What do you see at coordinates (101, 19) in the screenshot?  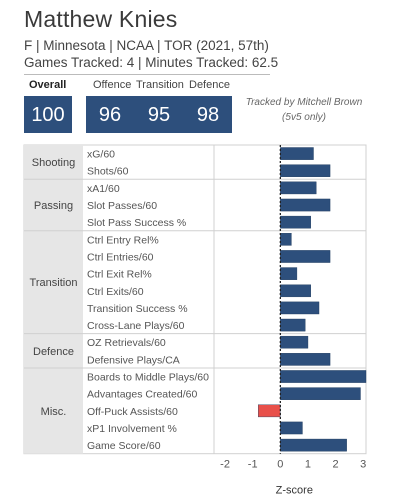 I see `player-name: Matthew Knies` at bounding box center [101, 19].